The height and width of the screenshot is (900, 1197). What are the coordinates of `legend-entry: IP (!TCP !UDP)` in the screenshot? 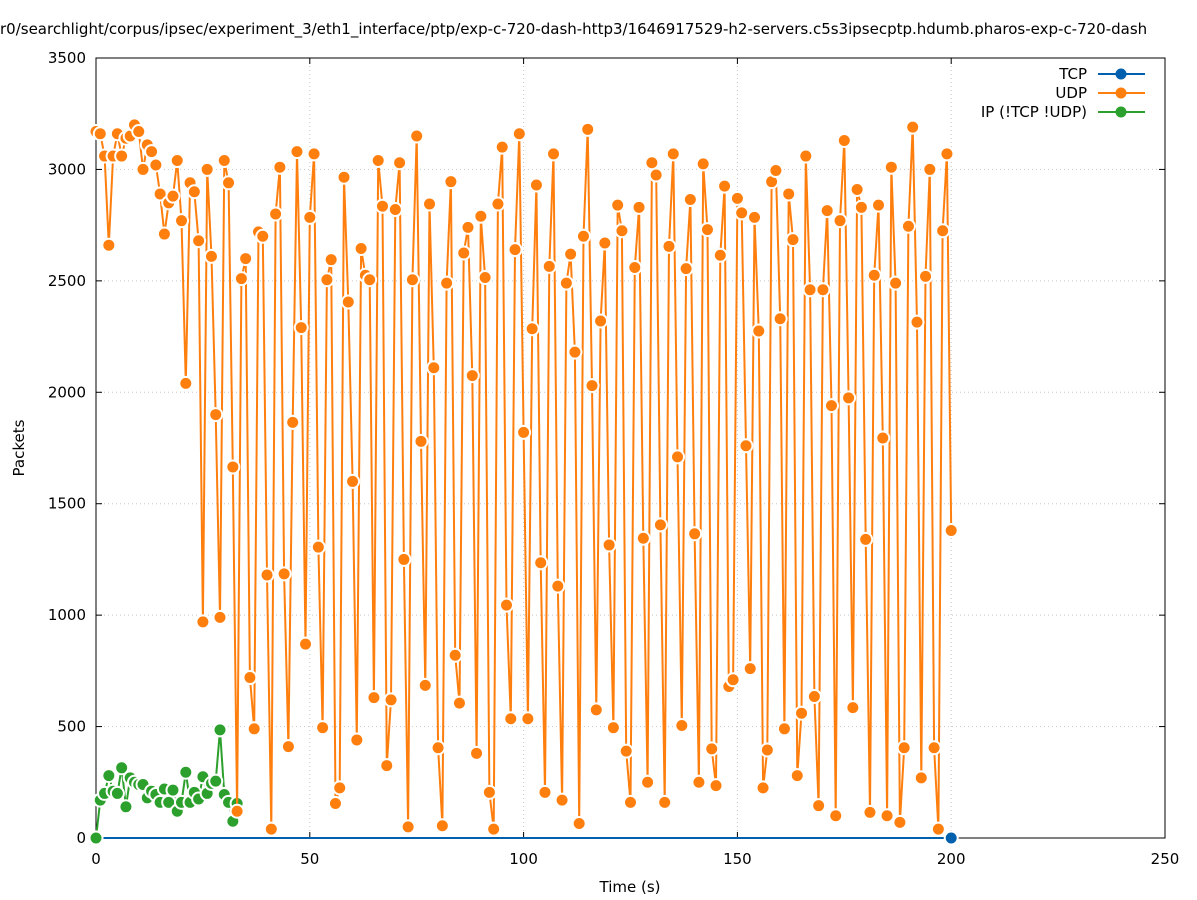 It's located at (1063, 112).